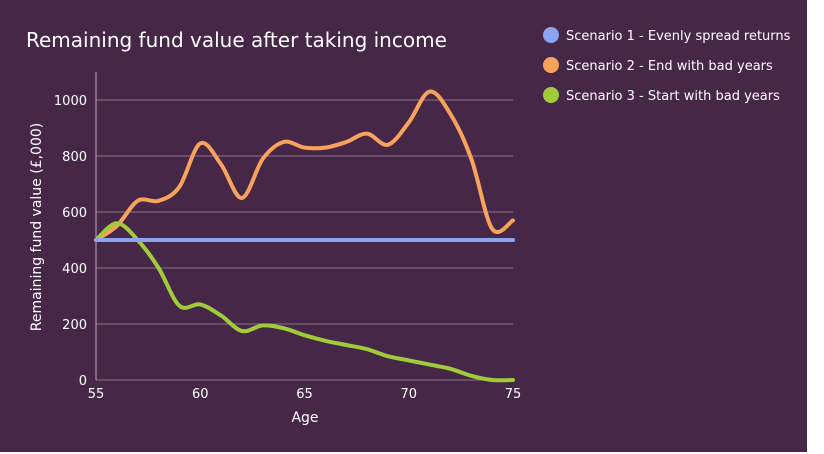 The width and height of the screenshot is (824, 454). Describe the element at coordinates (74, 157) in the screenshot. I see `y-tick-label: 800` at that location.